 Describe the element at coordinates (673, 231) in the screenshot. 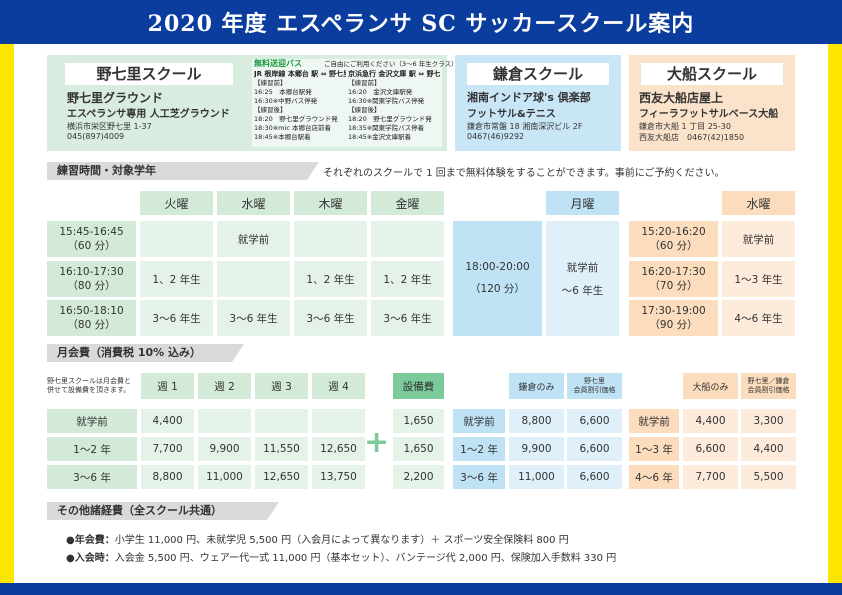

I see `time-range: 15:20-16:20` at that location.